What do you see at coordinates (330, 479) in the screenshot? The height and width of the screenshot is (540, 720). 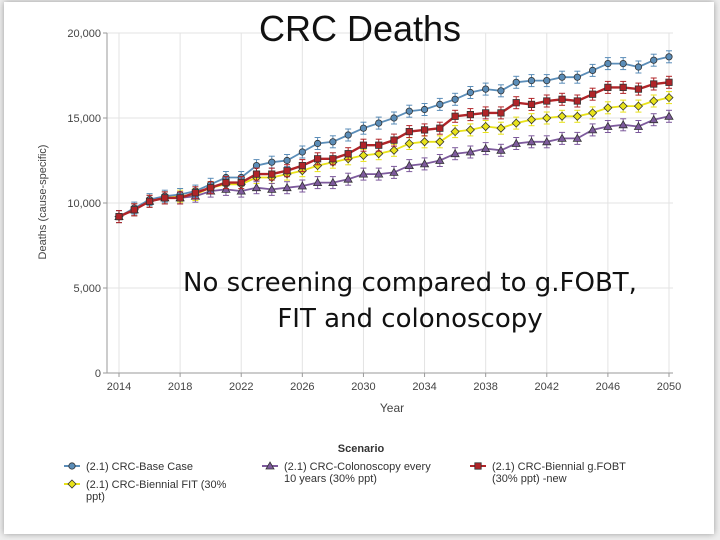 I see `legend-label: 10 years (30% ppt)` at bounding box center [330, 479].